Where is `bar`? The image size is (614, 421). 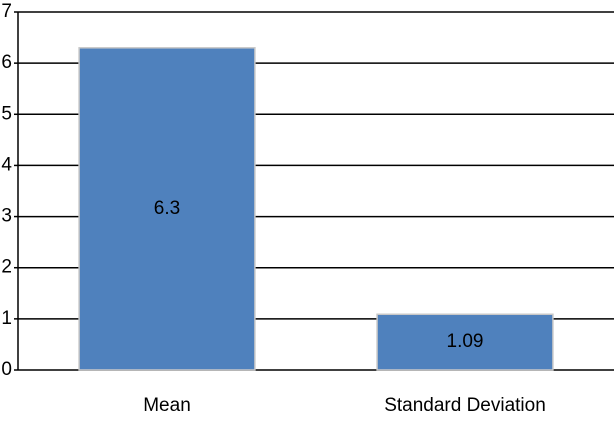
bar is located at coordinates (465, 342).